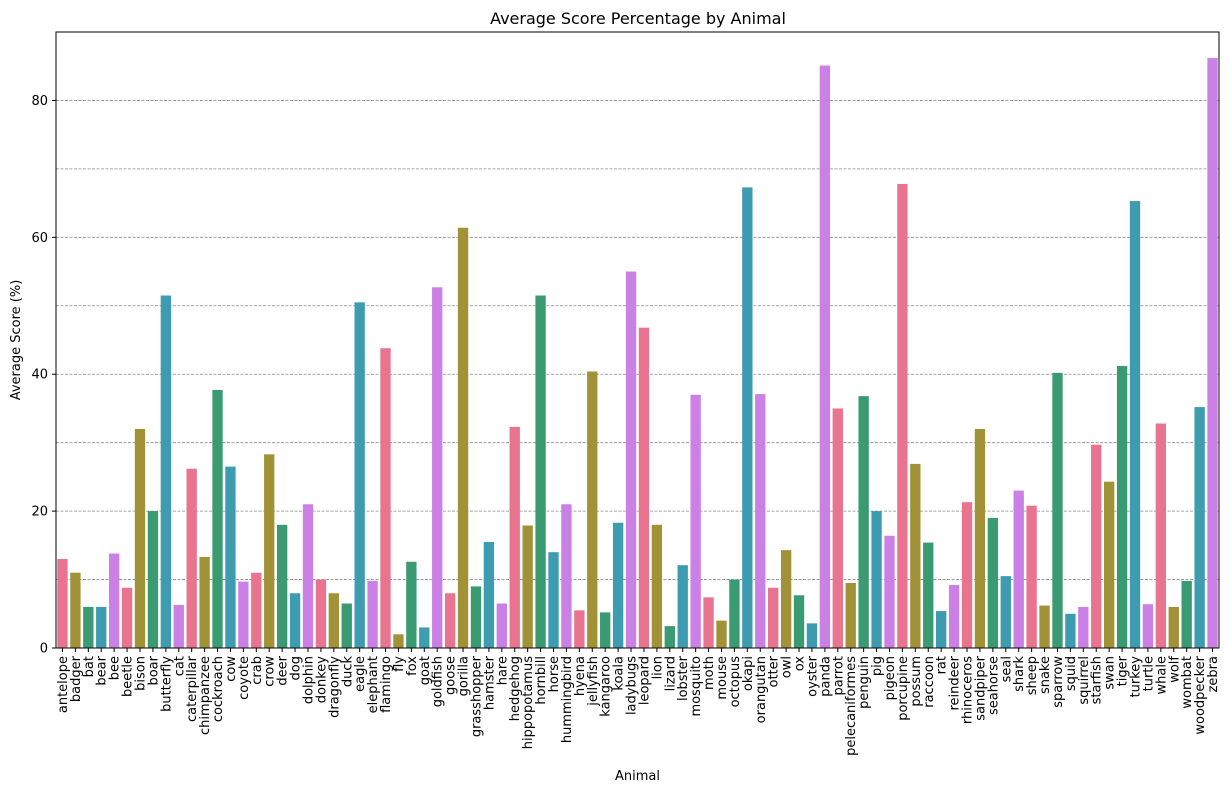 The width and height of the screenshot is (1229, 794). I want to click on bar-rhinoceros, so click(967, 575).